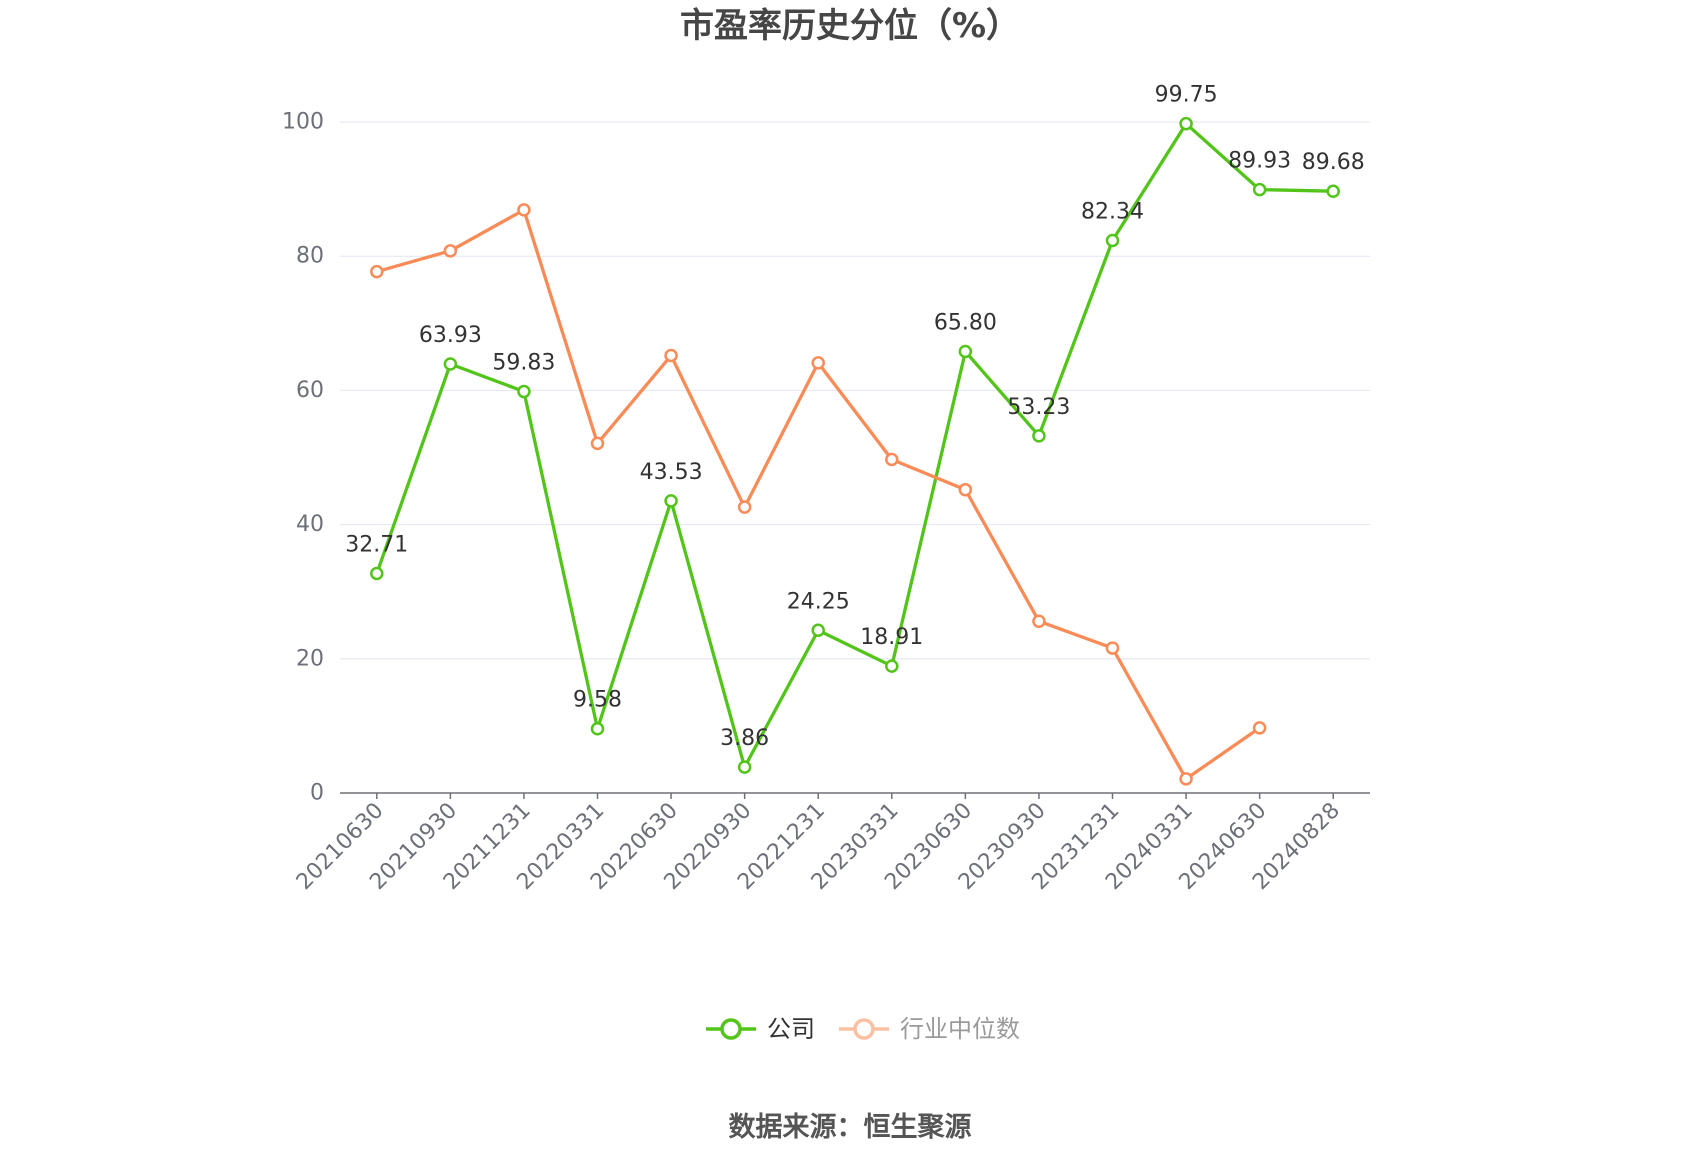  What do you see at coordinates (1333, 162) in the screenshot?
I see `data-label: 89.68` at bounding box center [1333, 162].